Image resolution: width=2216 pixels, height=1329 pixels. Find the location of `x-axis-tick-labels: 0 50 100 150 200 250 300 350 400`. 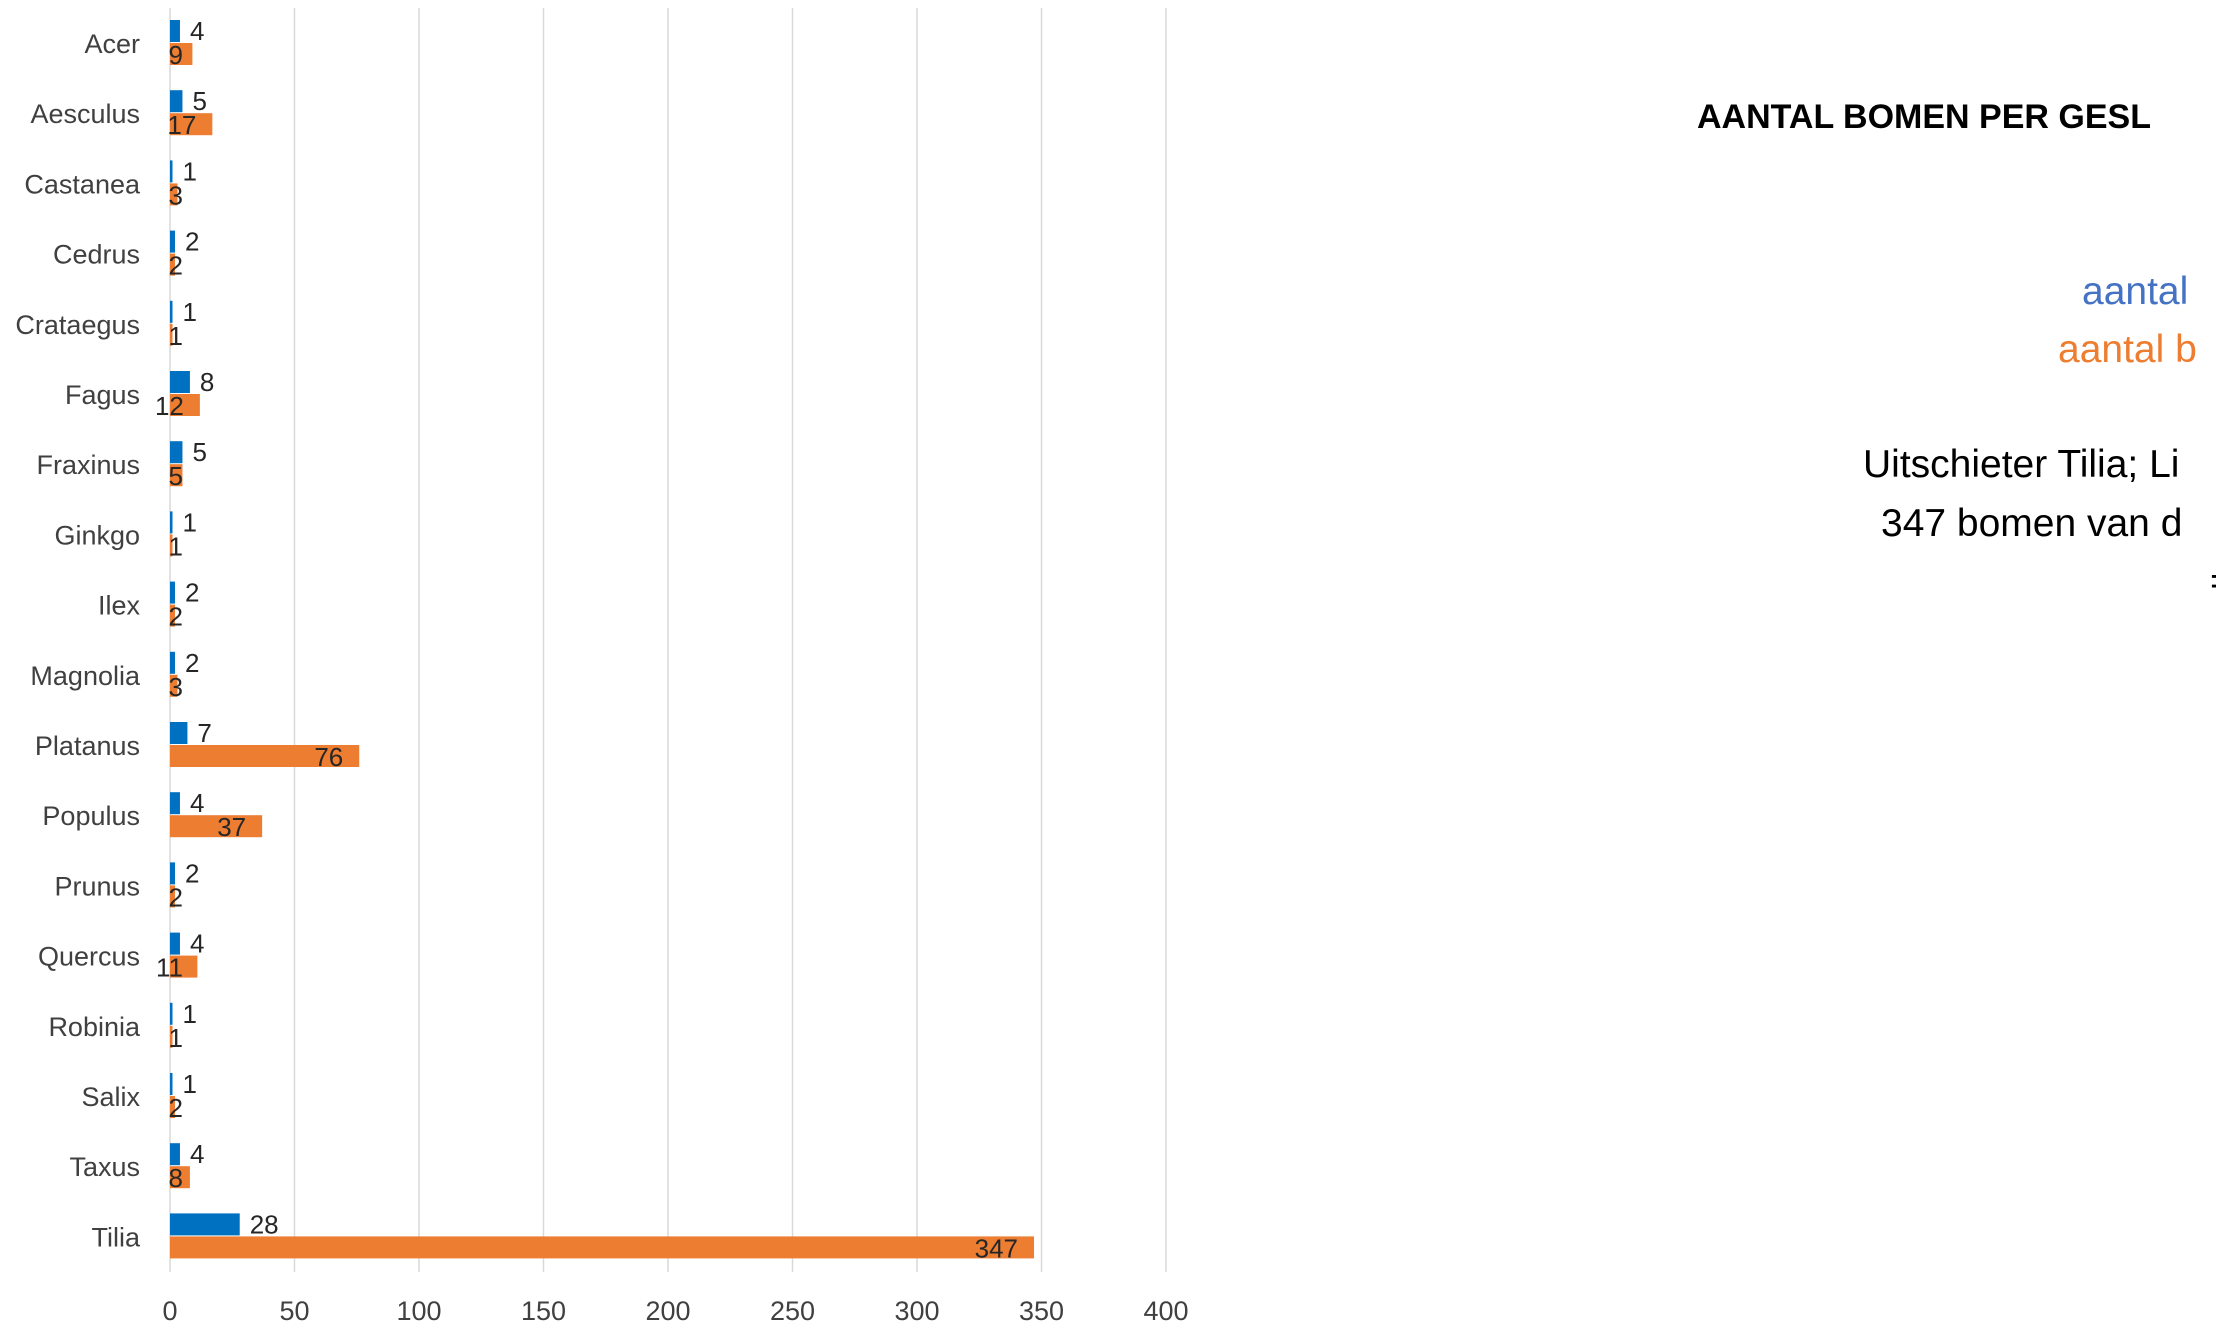

x-axis-tick-labels: 0 50 100 150 200 250 300 350 400 is located at coordinates (675, 1311).